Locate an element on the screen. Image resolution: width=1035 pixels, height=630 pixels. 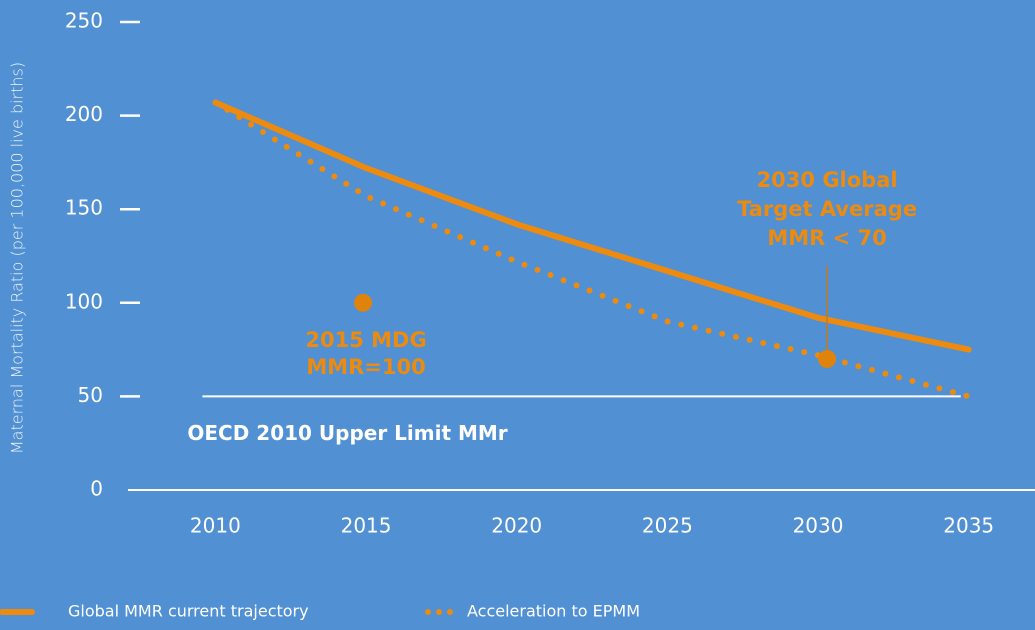
annotation-text: Target Average is located at coordinates (827, 209).